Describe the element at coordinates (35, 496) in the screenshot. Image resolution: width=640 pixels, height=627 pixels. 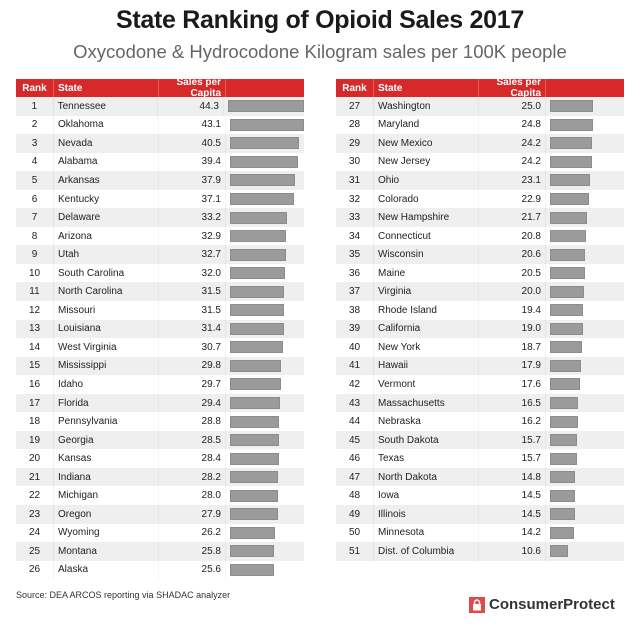
I see `rank-cell: 22` at that location.